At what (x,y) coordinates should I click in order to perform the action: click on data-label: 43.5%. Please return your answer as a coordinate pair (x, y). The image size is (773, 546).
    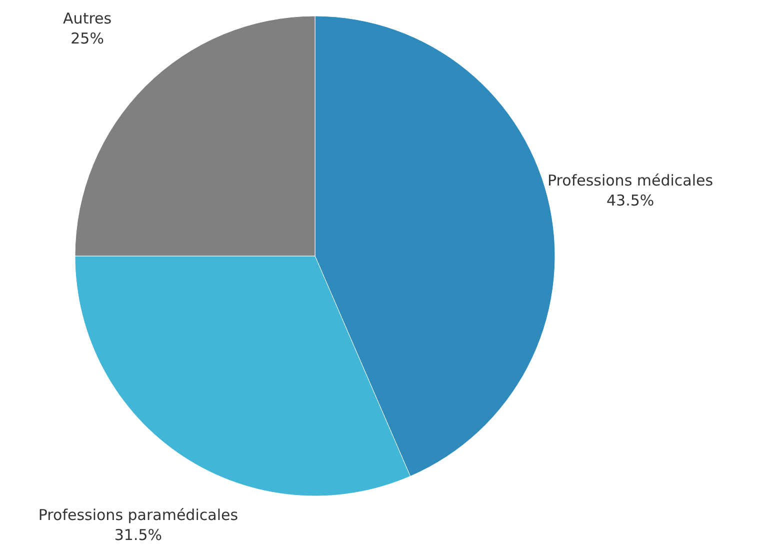
    Looking at the image, I should click on (630, 201).